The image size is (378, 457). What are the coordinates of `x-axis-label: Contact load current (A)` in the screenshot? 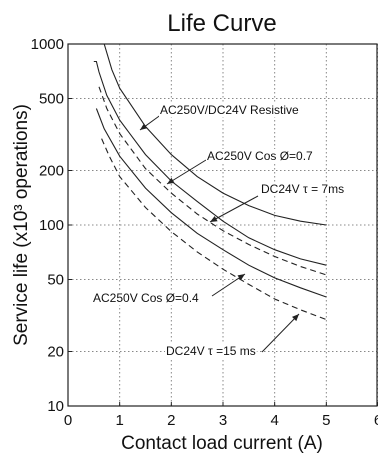 It's located at (222, 443).